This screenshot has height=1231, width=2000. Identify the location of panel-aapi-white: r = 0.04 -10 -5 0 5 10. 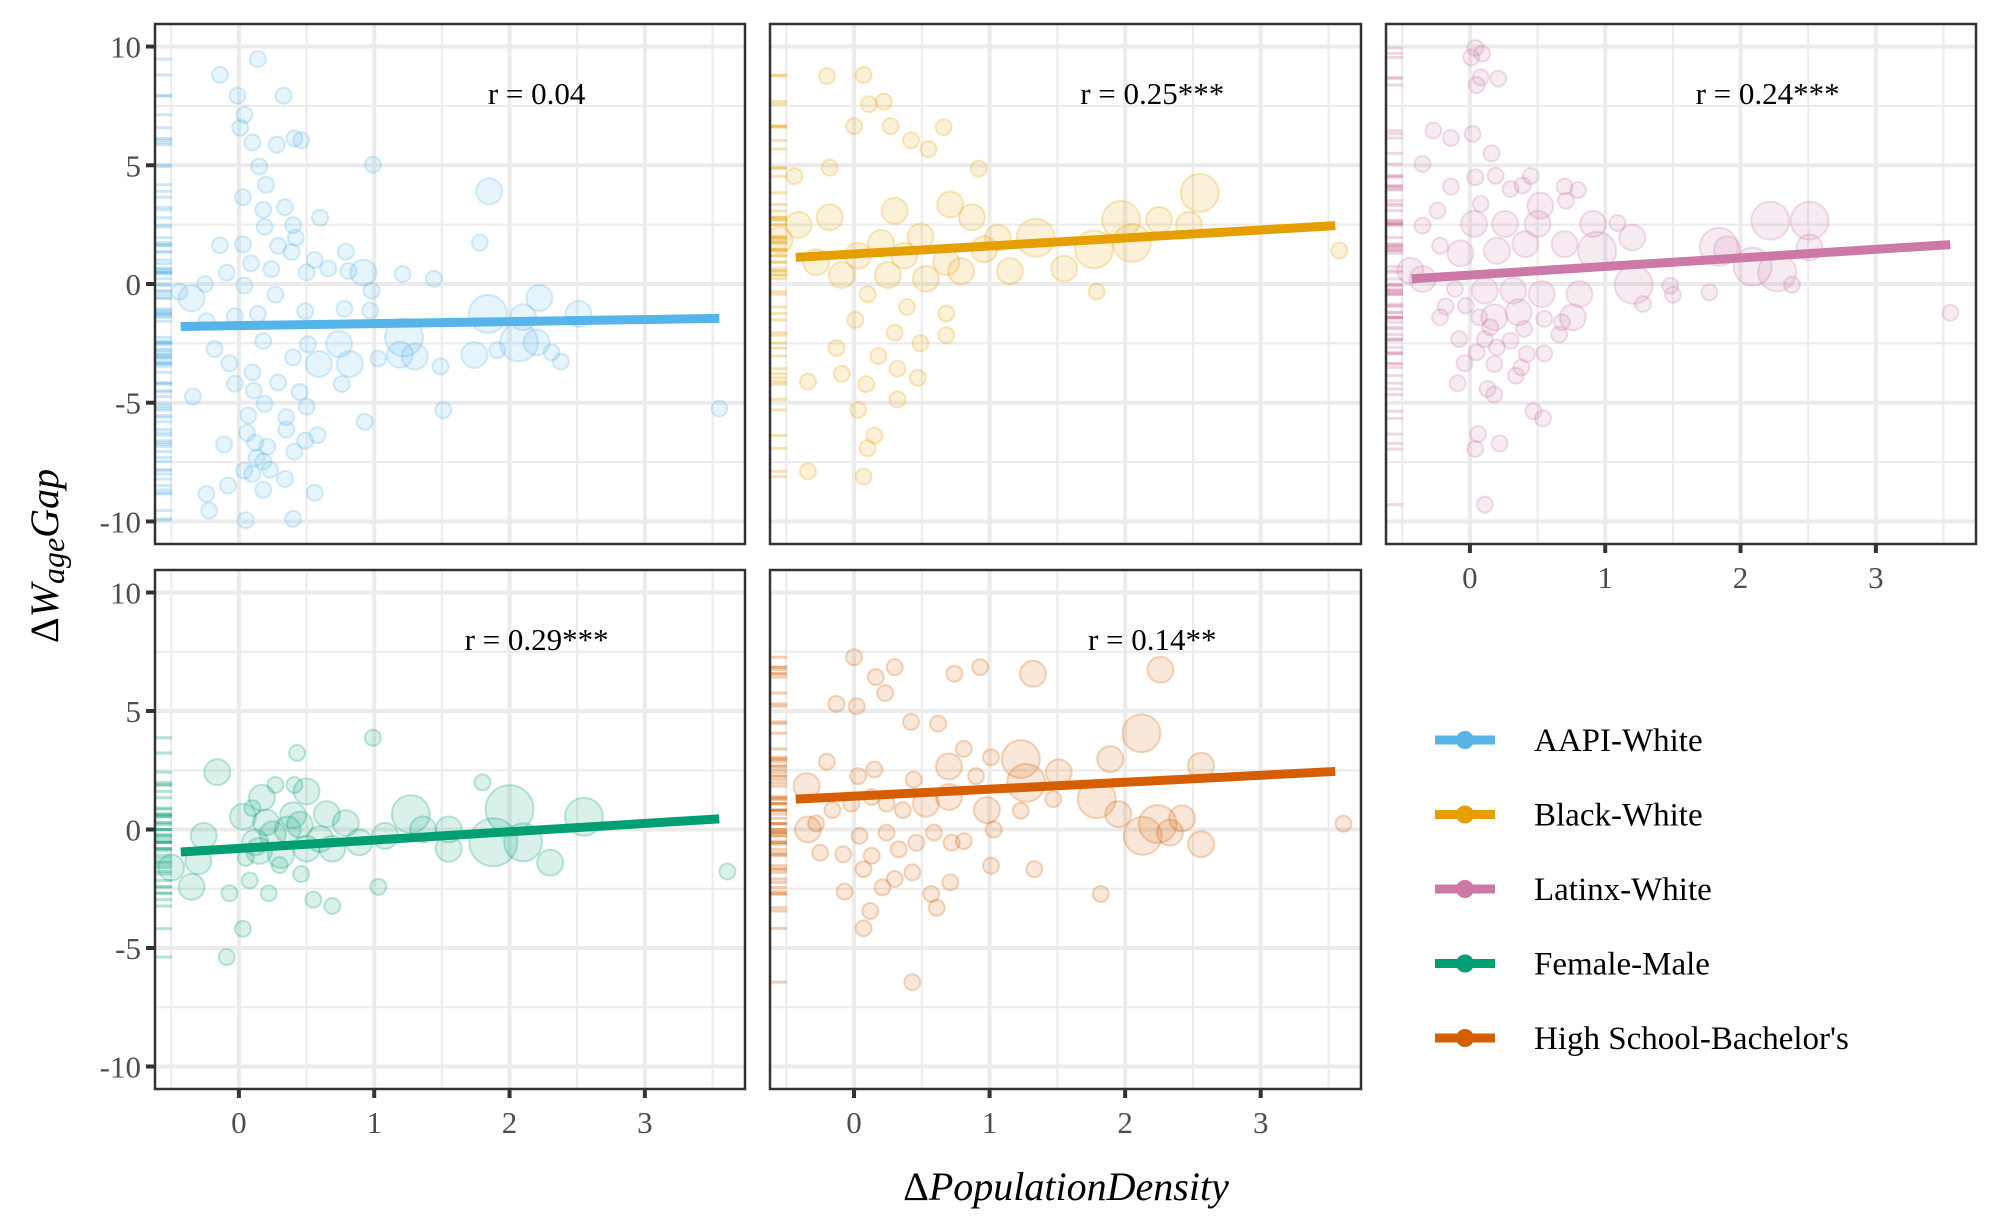
(423, 284).